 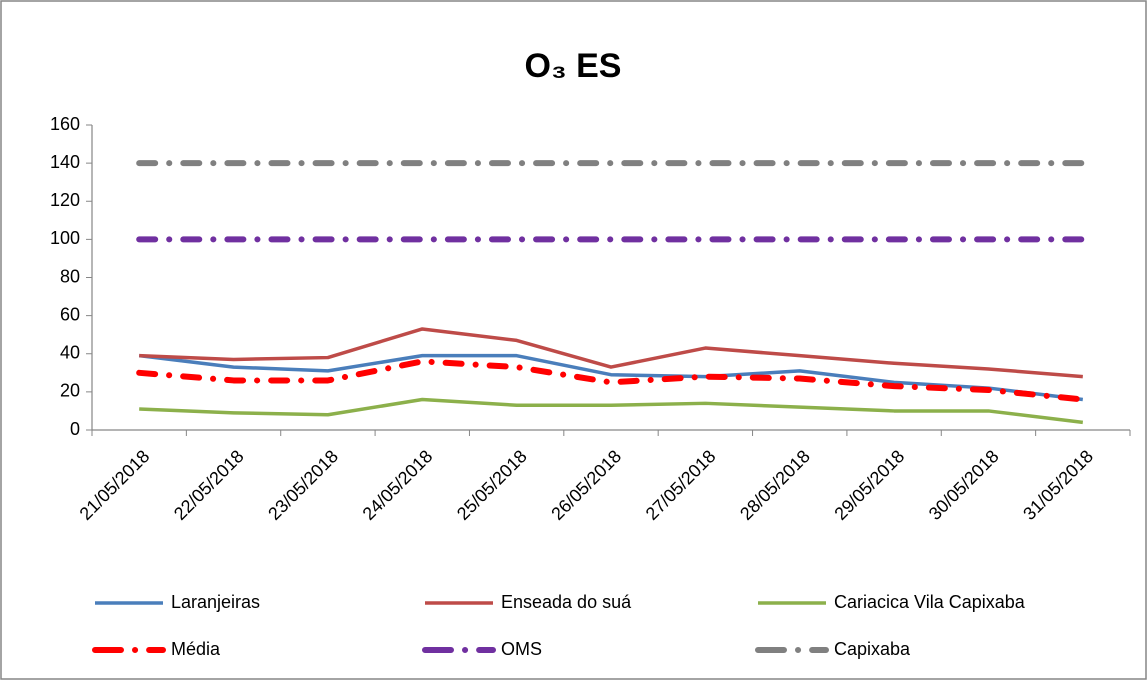 I want to click on y-tick-label: 160, so click(x=65, y=124).